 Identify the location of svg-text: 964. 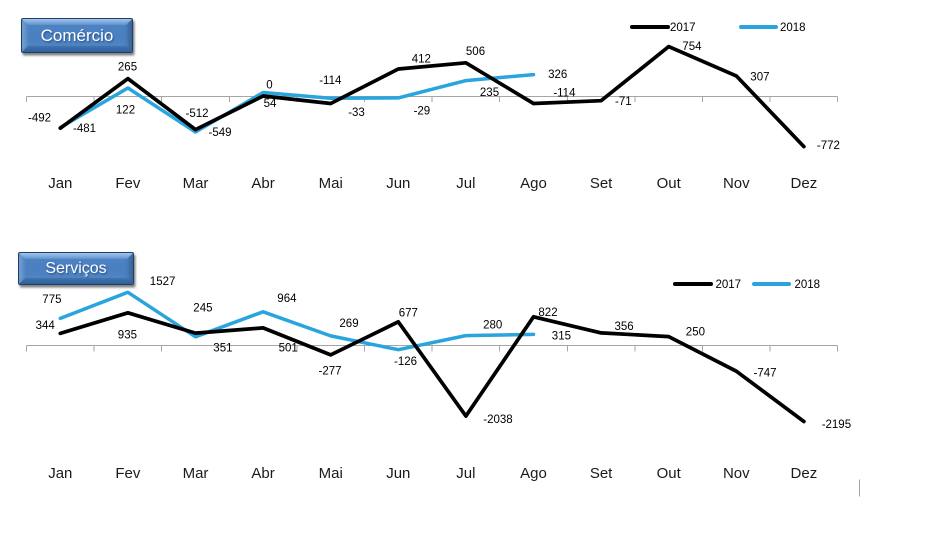
(287, 299).